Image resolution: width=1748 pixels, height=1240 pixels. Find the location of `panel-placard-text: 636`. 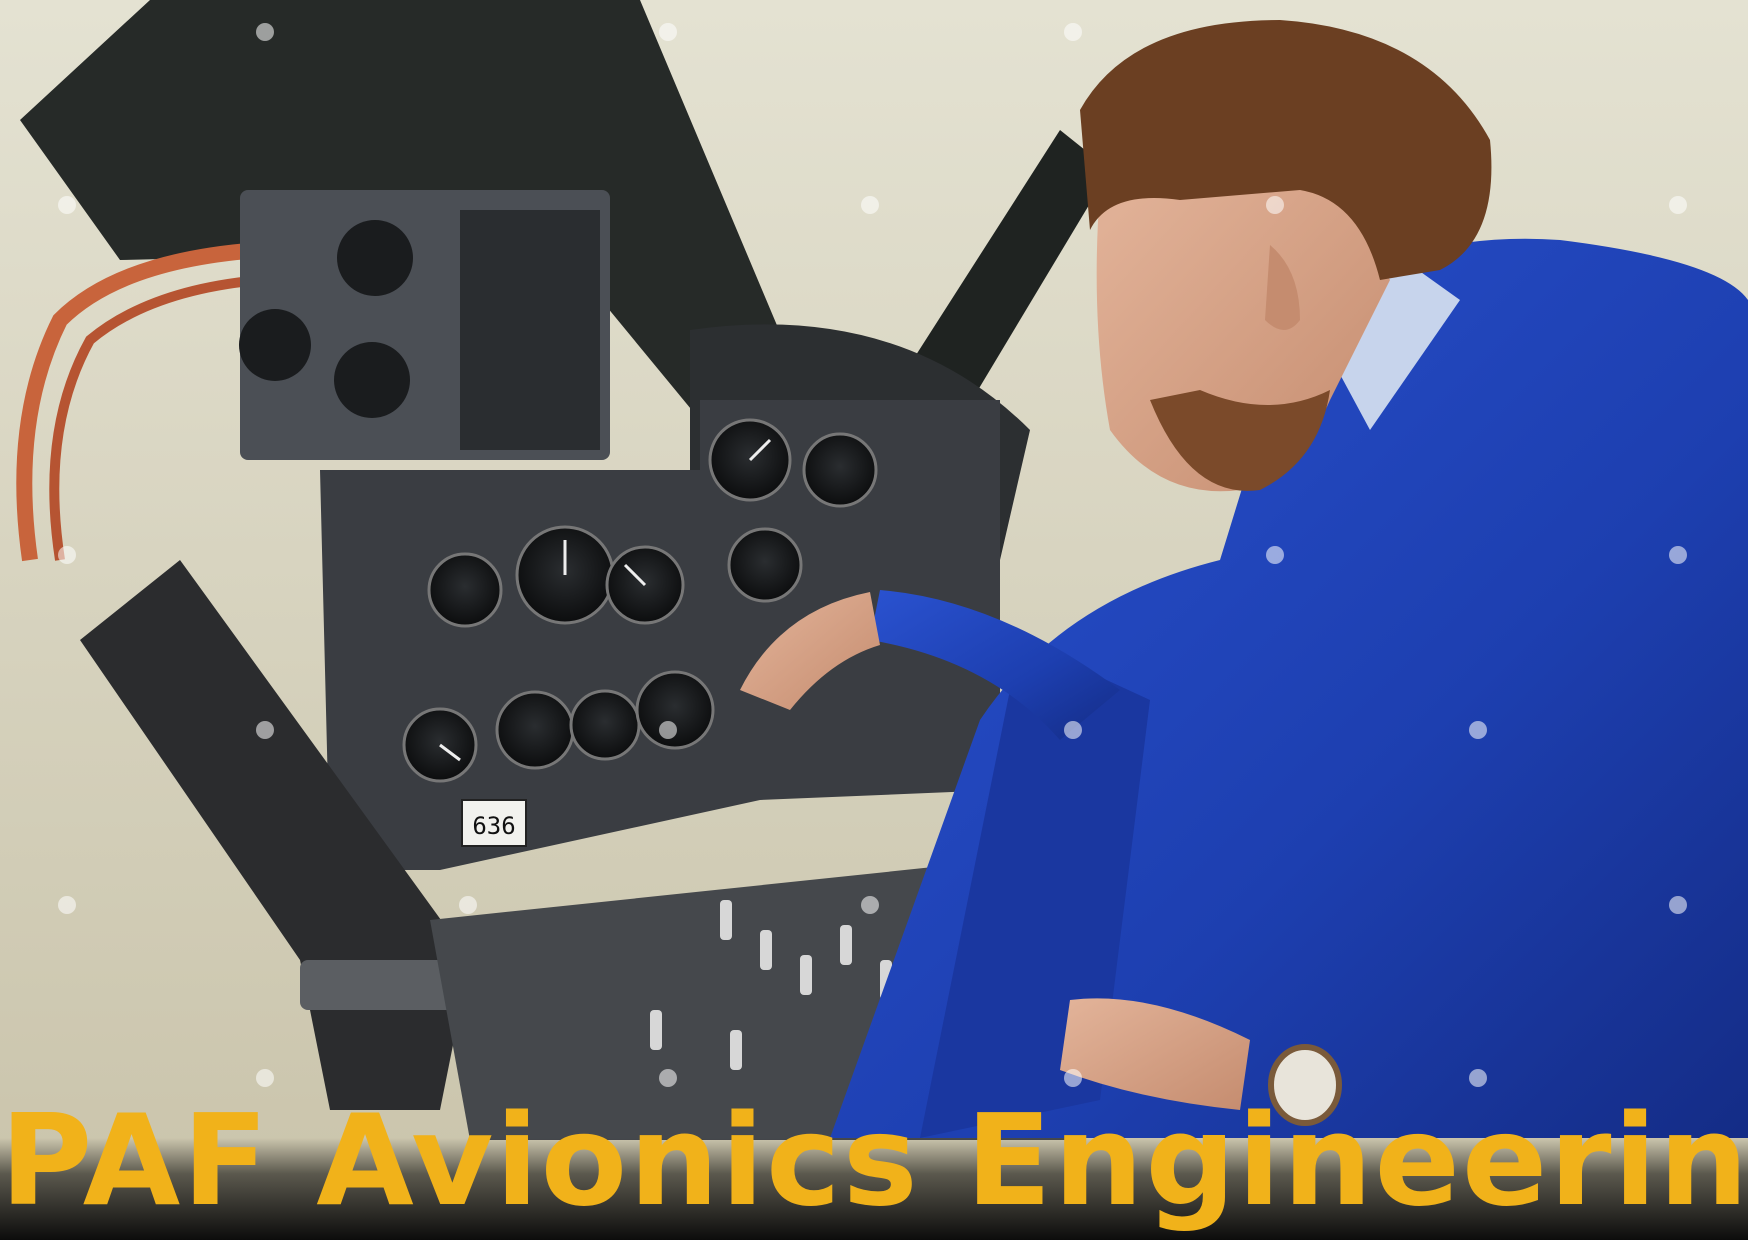

panel-placard-text: 636 is located at coordinates (493, 826).